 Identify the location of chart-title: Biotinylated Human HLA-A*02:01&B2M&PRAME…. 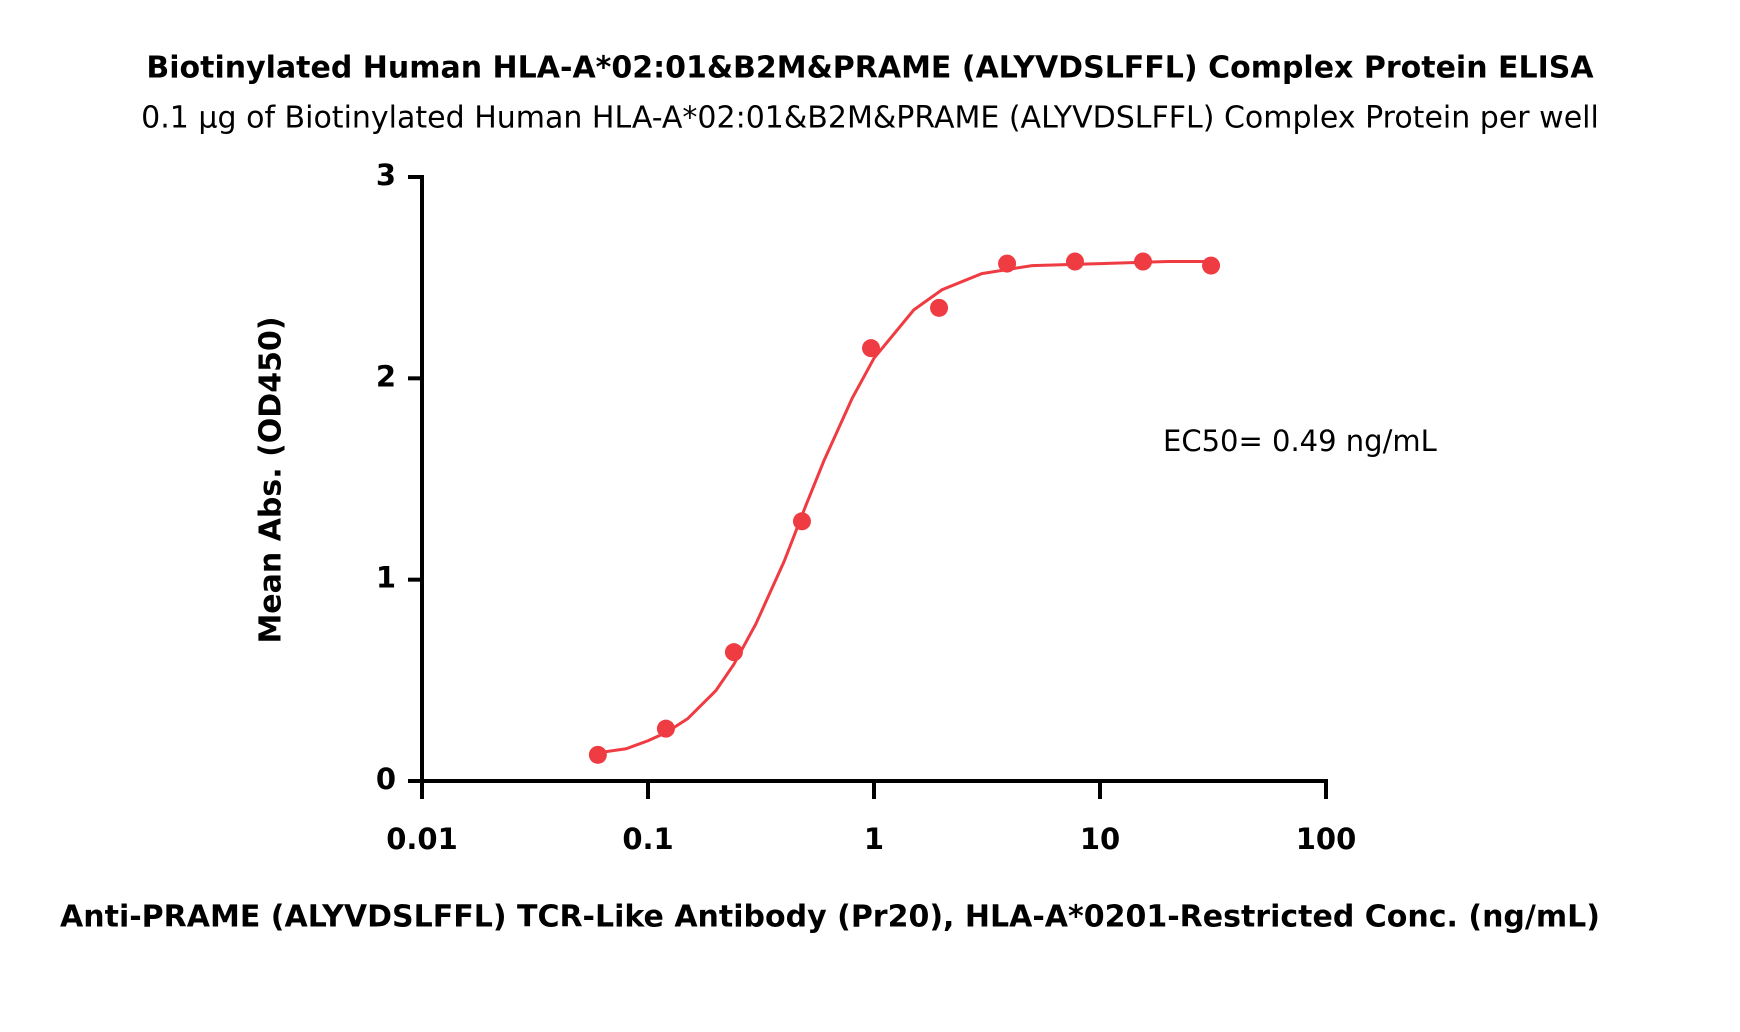
(870, 68).